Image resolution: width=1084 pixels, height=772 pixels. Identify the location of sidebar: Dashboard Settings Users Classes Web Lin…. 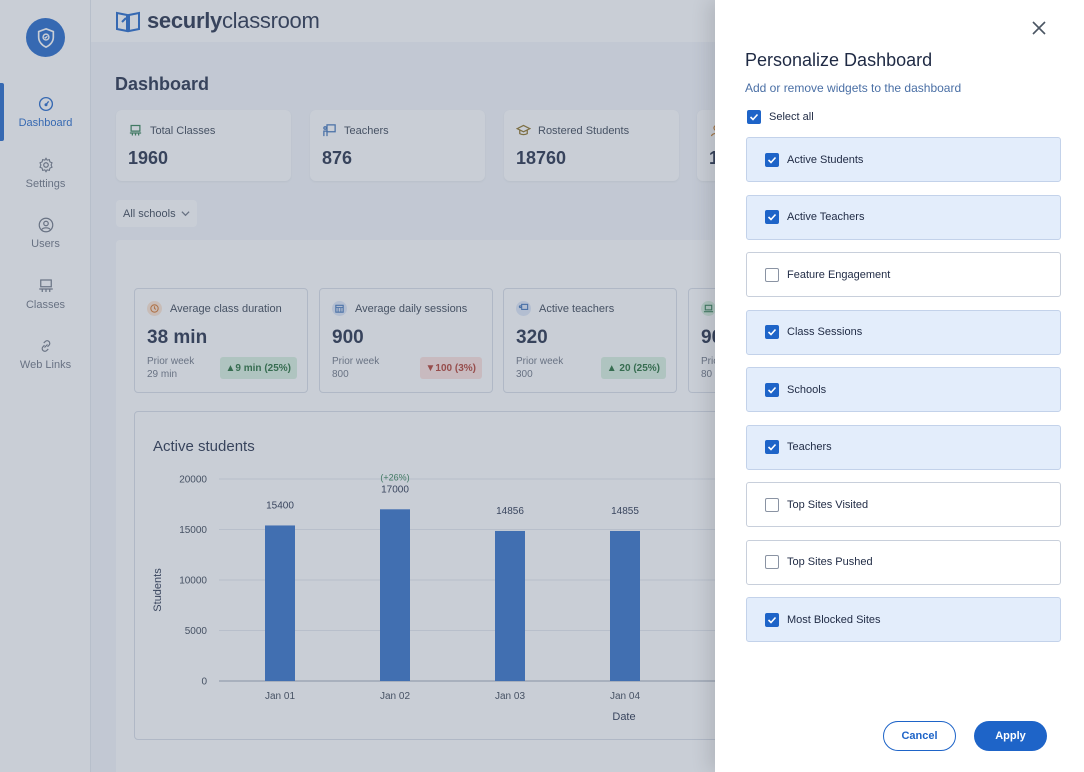
(45, 386).